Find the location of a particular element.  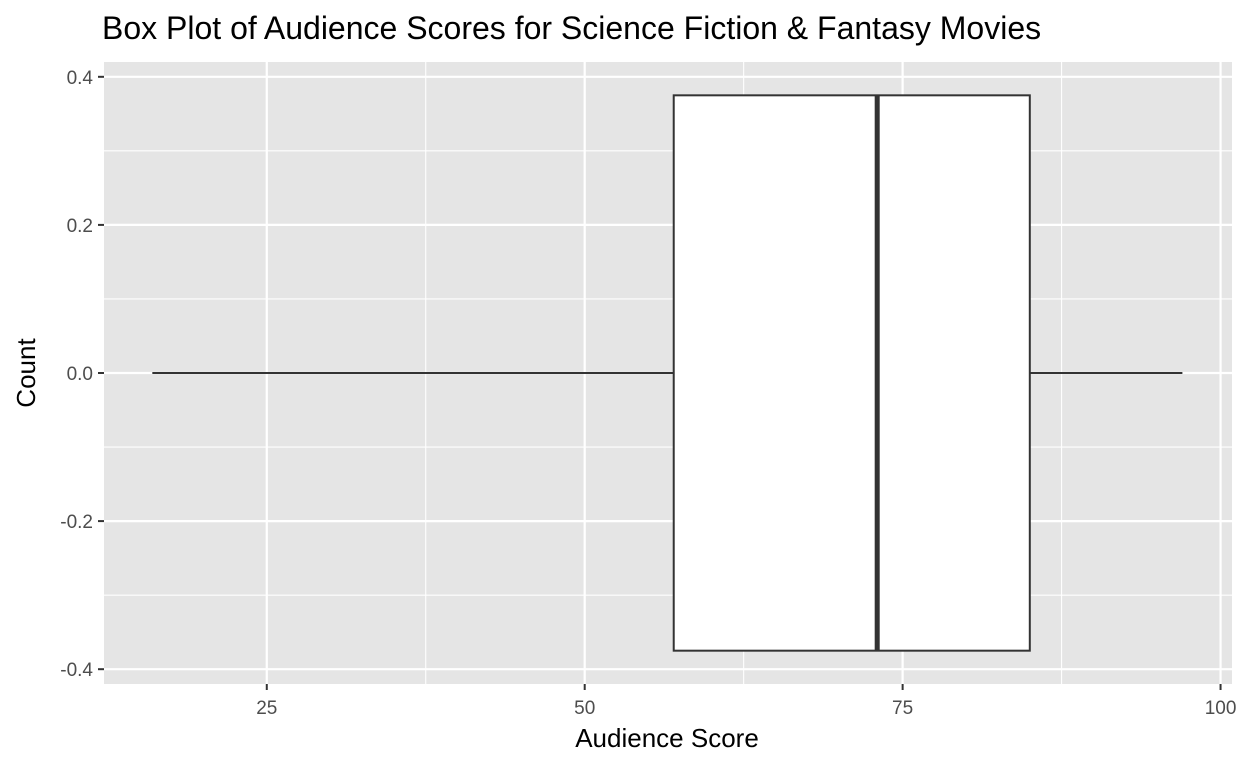

y-tick-label: 0.2 is located at coordinates (80, 226).